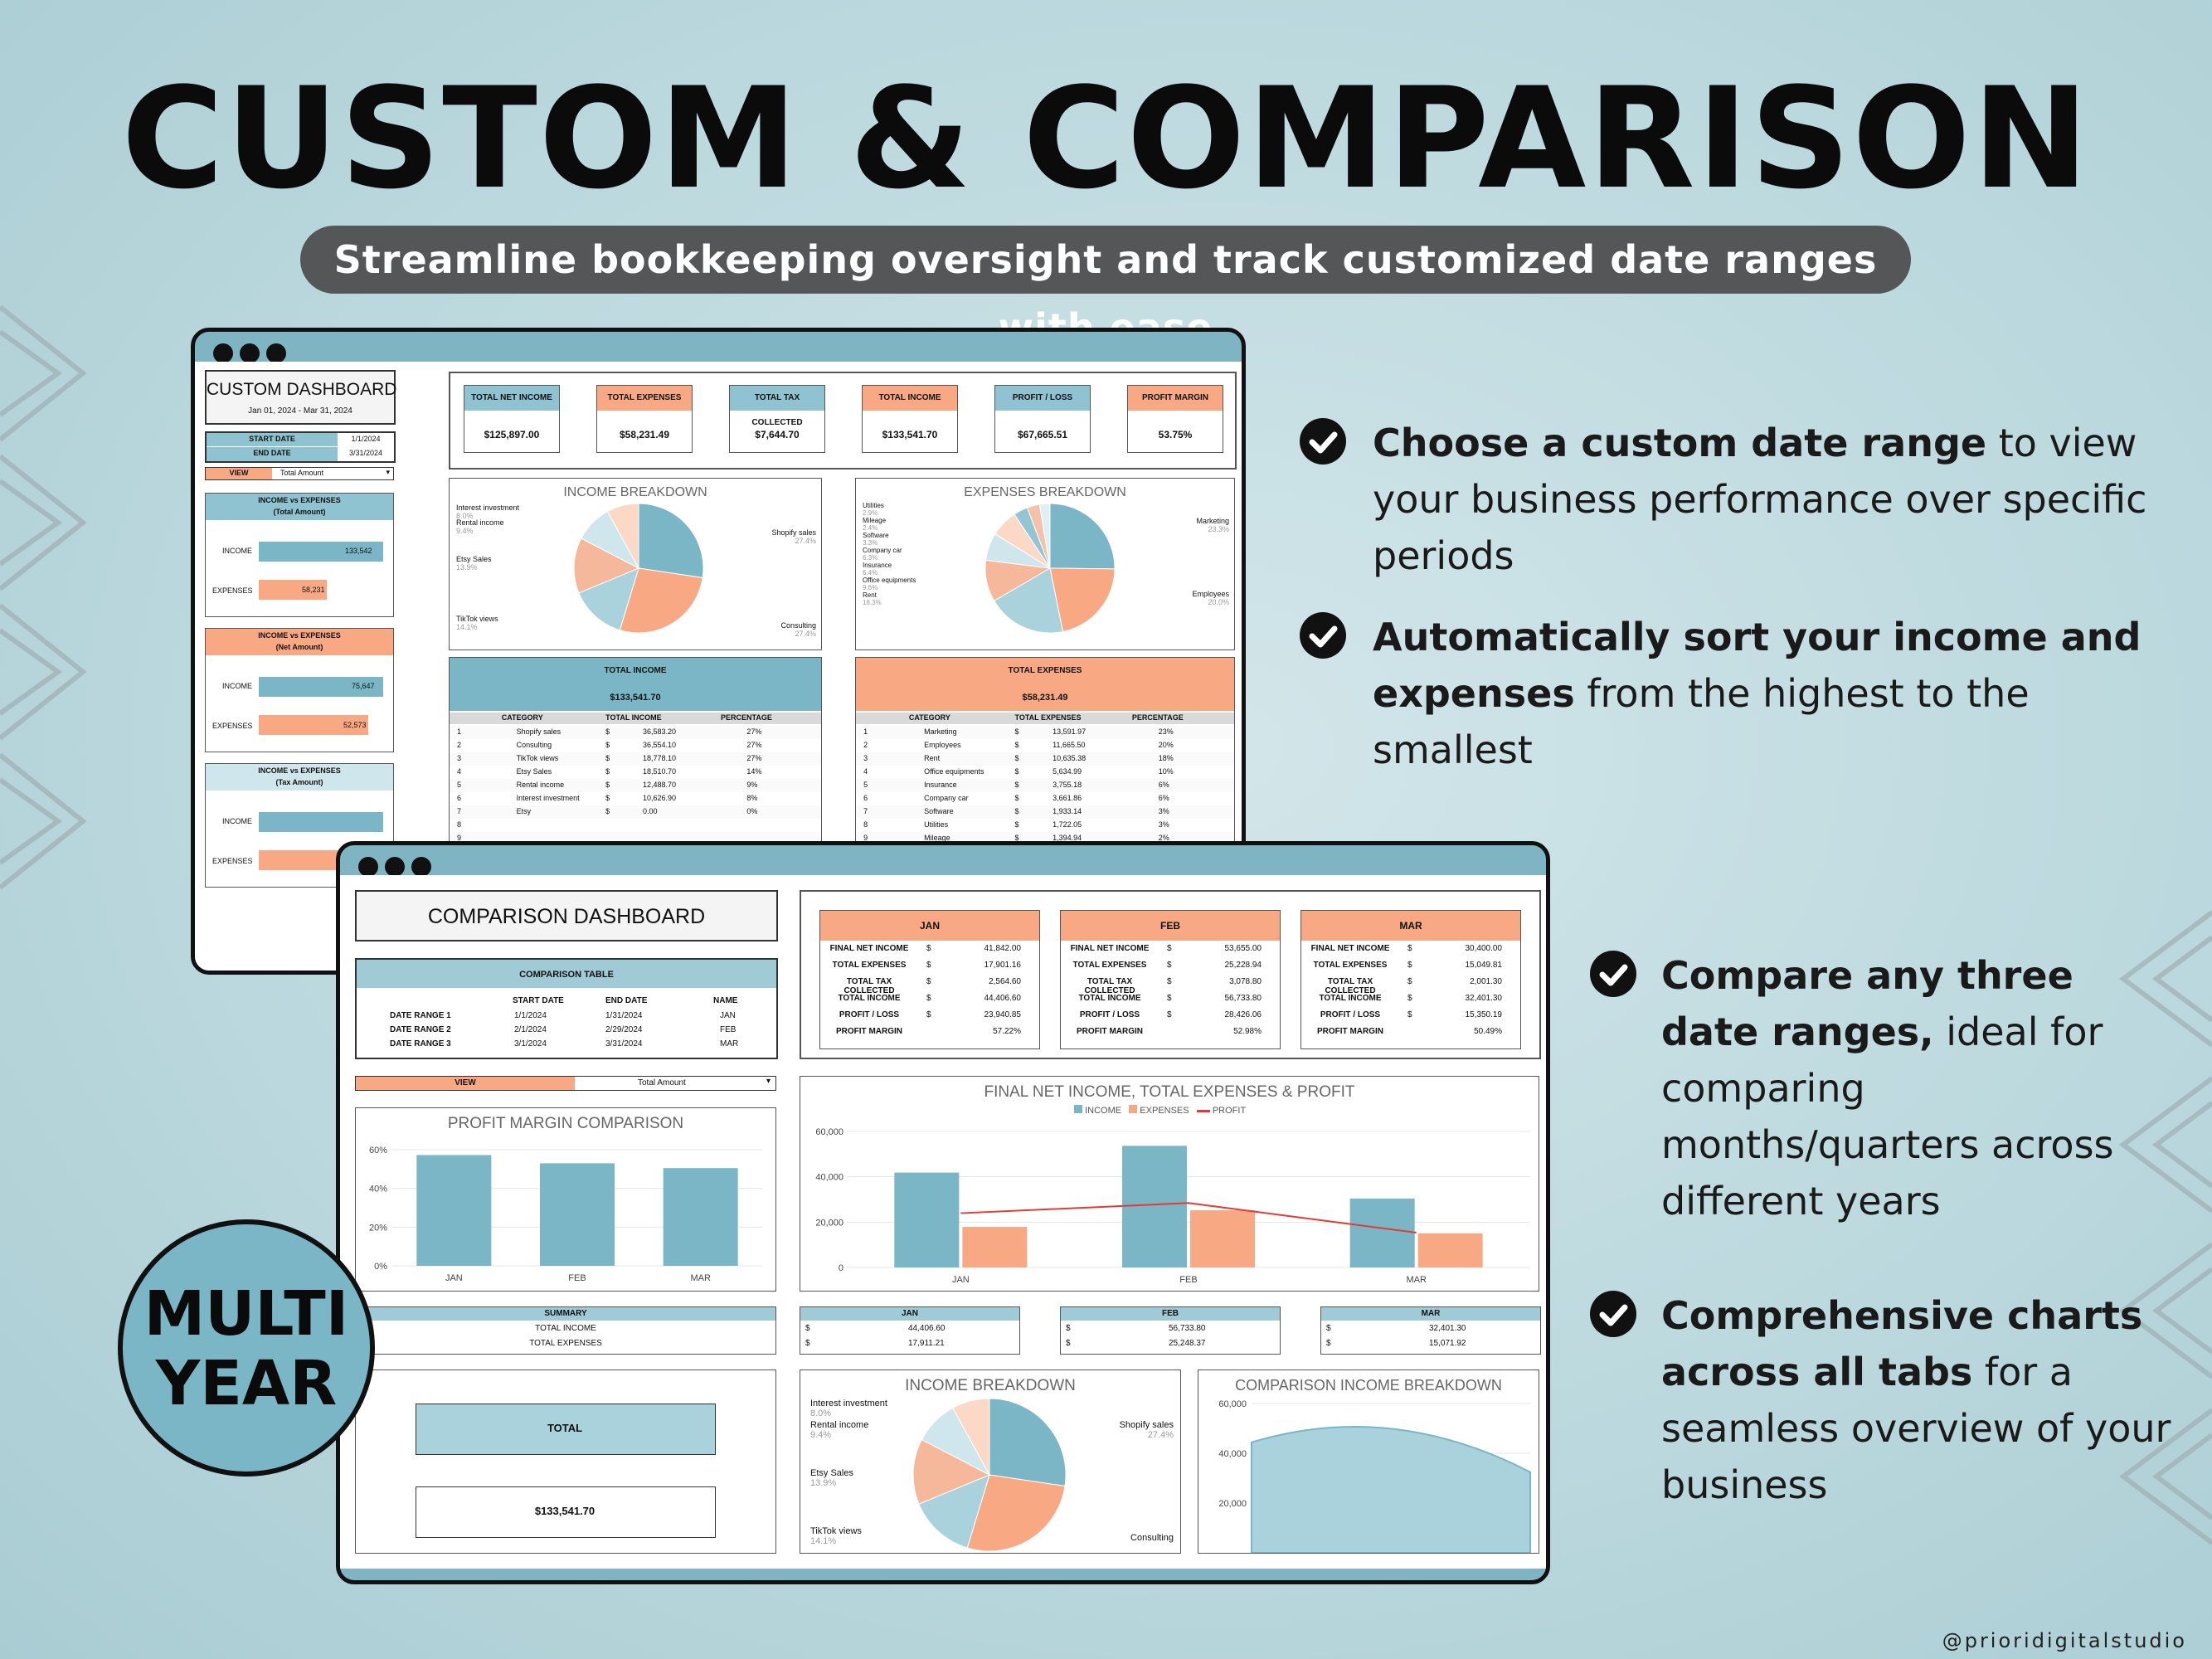 Image resolution: width=2212 pixels, height=1659 pixels. Describe the element at coordinates (929, 926) in the screenshot. I see `month-name: JAN` at that location.